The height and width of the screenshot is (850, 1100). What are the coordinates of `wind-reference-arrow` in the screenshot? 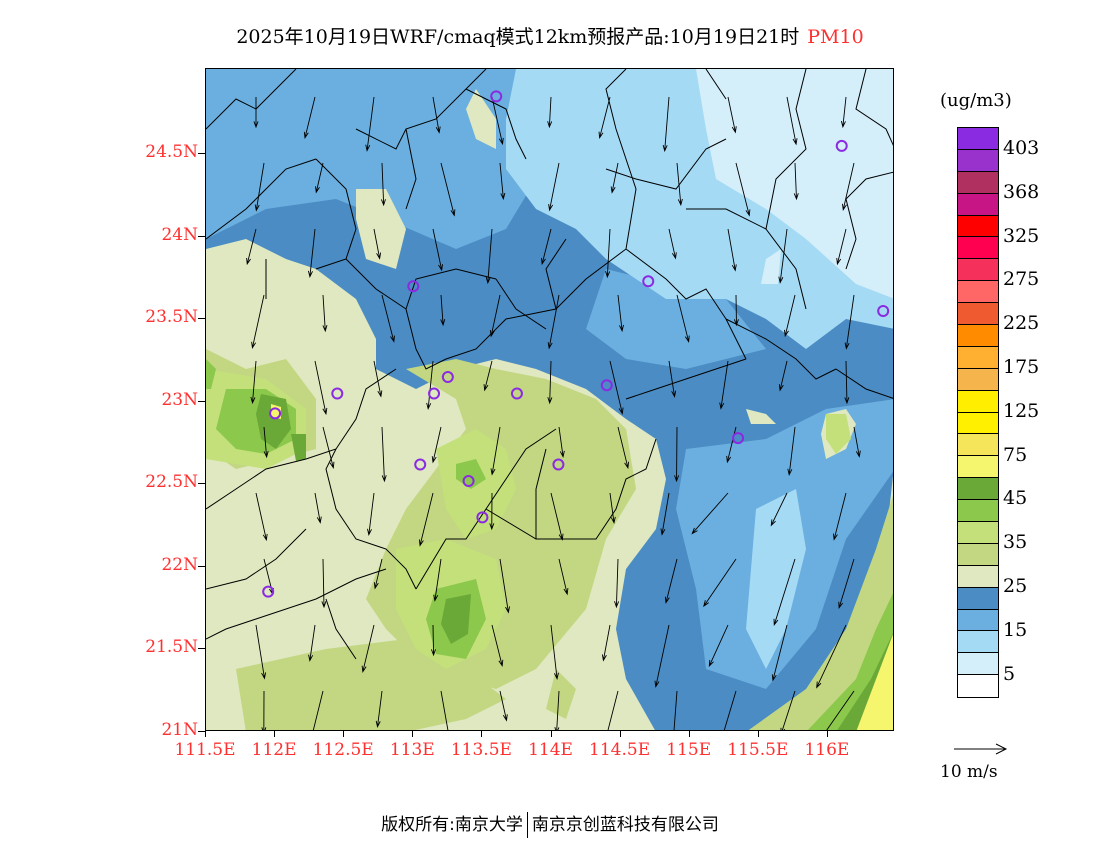 It's located at (981, 749).